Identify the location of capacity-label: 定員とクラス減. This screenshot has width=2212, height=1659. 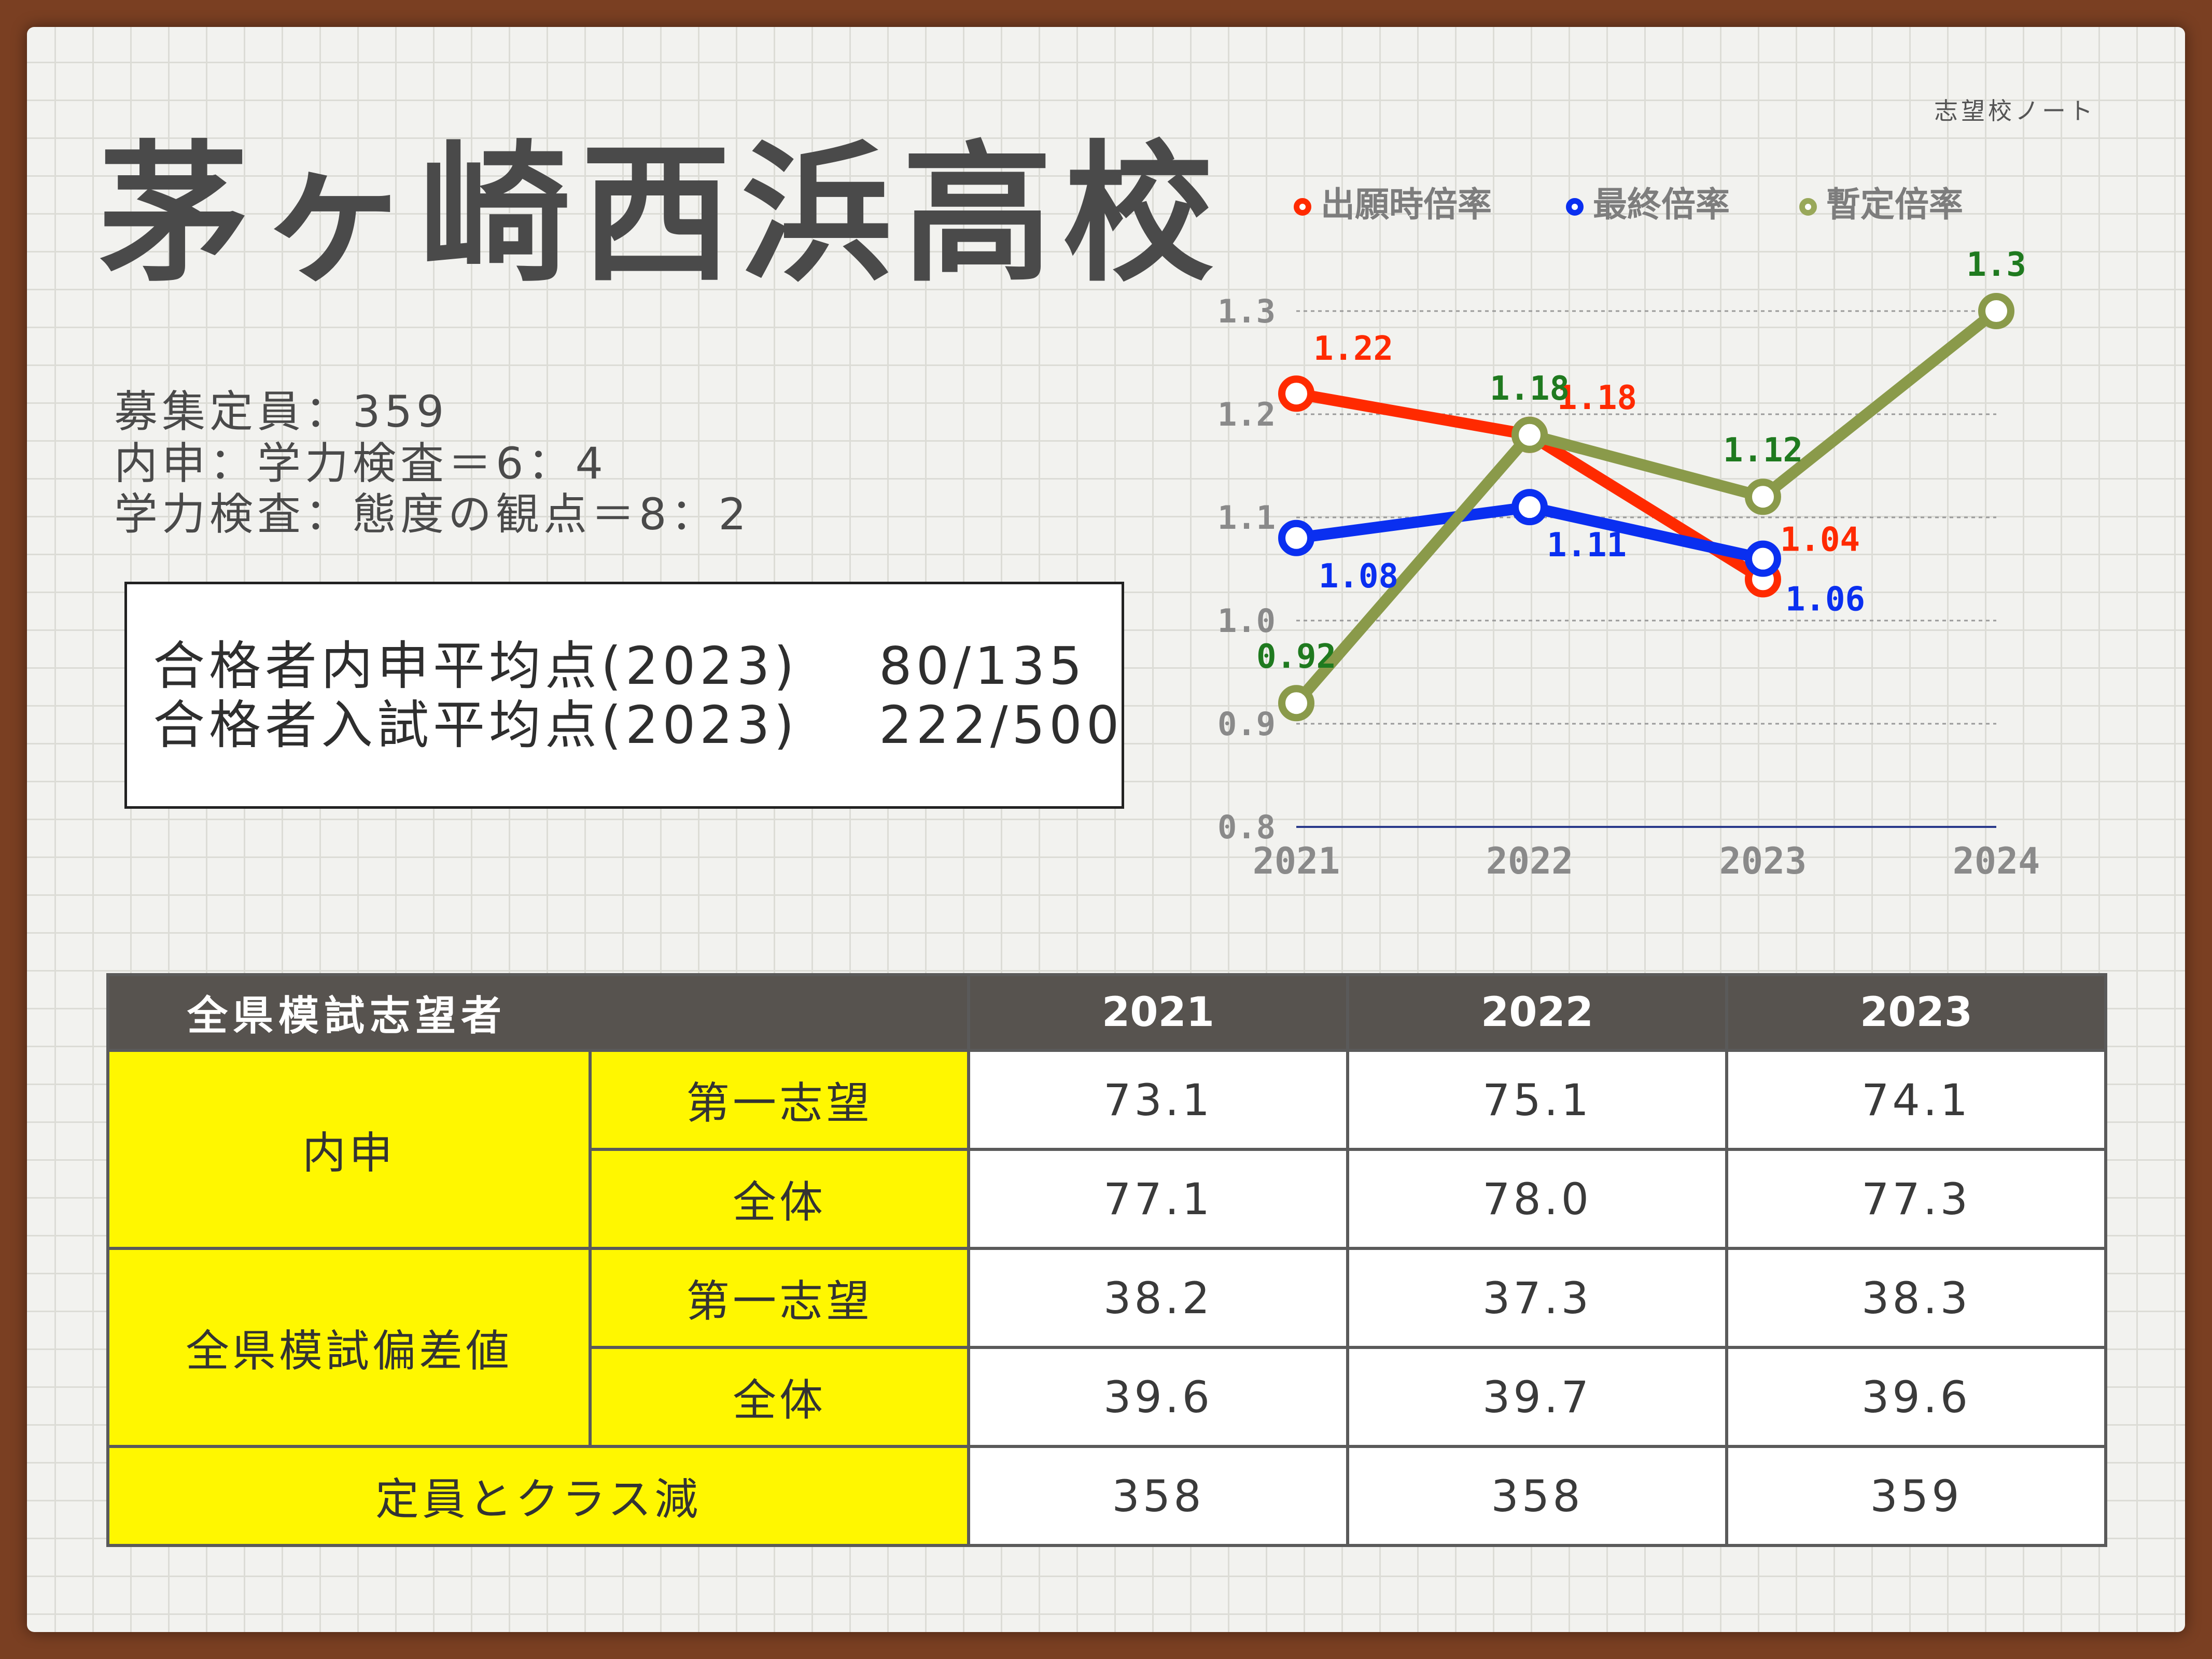
(538, 1496).